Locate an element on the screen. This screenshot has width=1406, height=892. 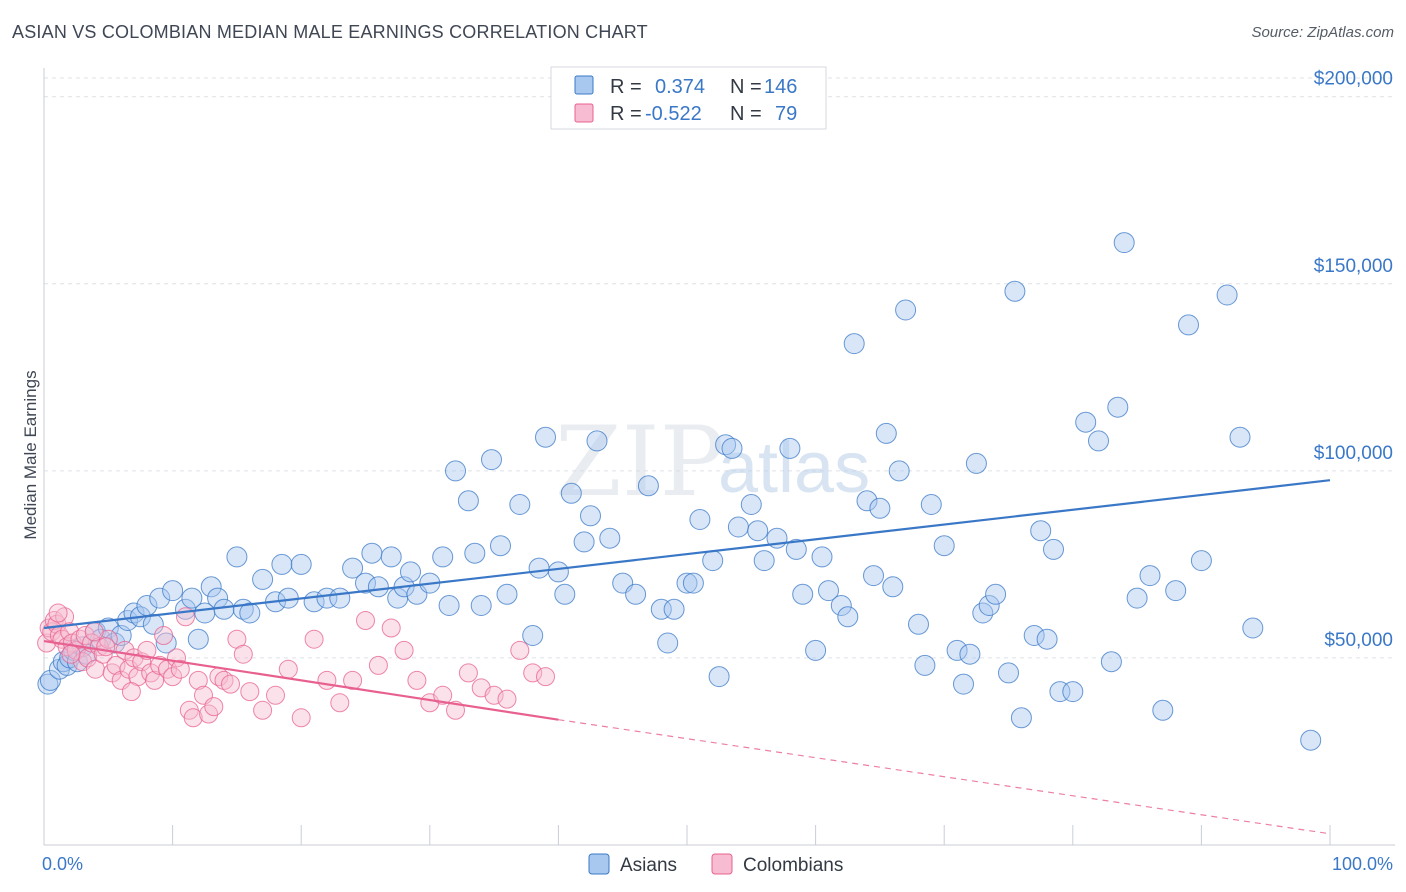
bottom-legend-swatch-colombians is located at coordinates (722, 864).